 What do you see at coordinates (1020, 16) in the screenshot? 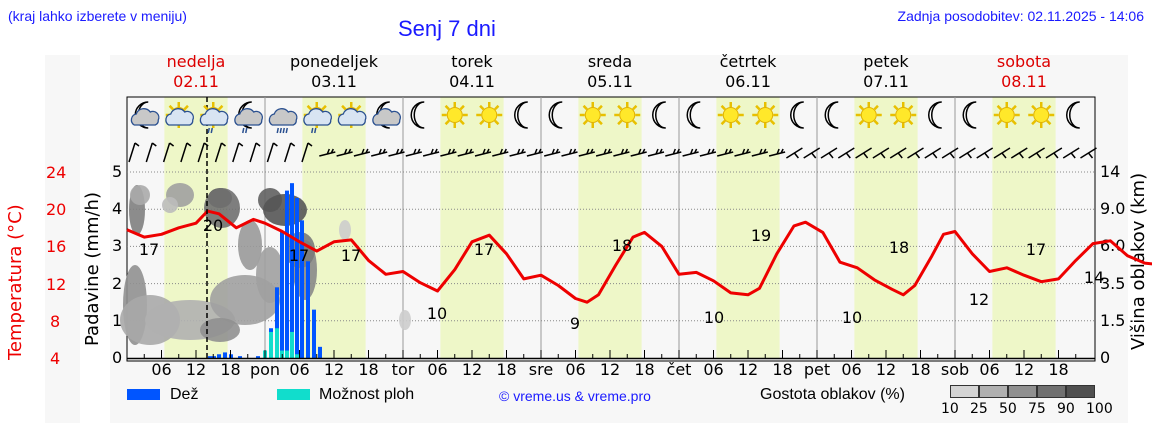
I see `last-updated: Zadnja posodobitev: 02.11.2025 - 14:06` at bounding box center [1020, 16].